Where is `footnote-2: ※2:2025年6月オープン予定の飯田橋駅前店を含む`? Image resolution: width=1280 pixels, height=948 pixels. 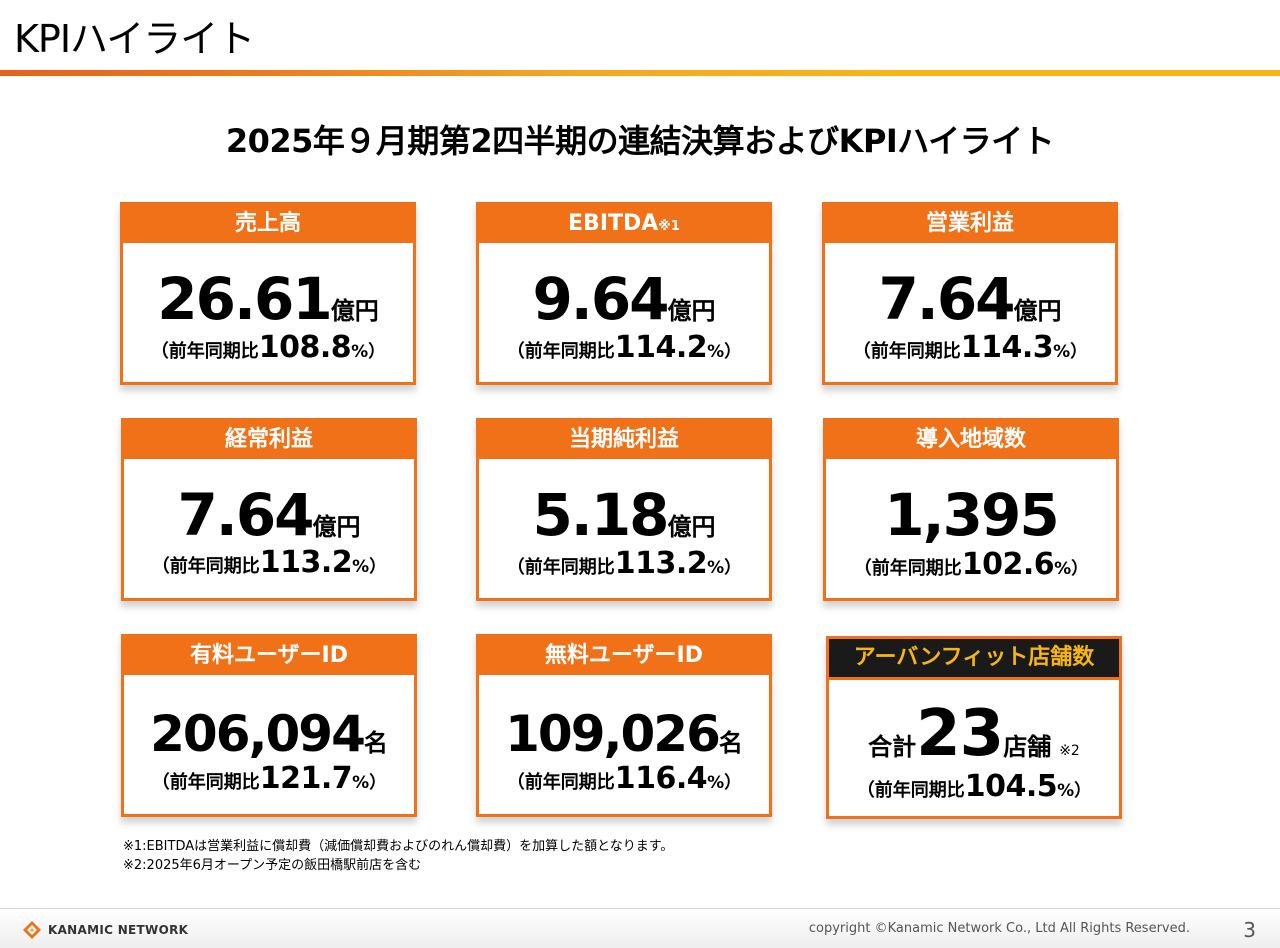
footnote-2: ※2:2025年6月オープン予定の飯田橋駅前店を含む is located at coordinates (272, 865).